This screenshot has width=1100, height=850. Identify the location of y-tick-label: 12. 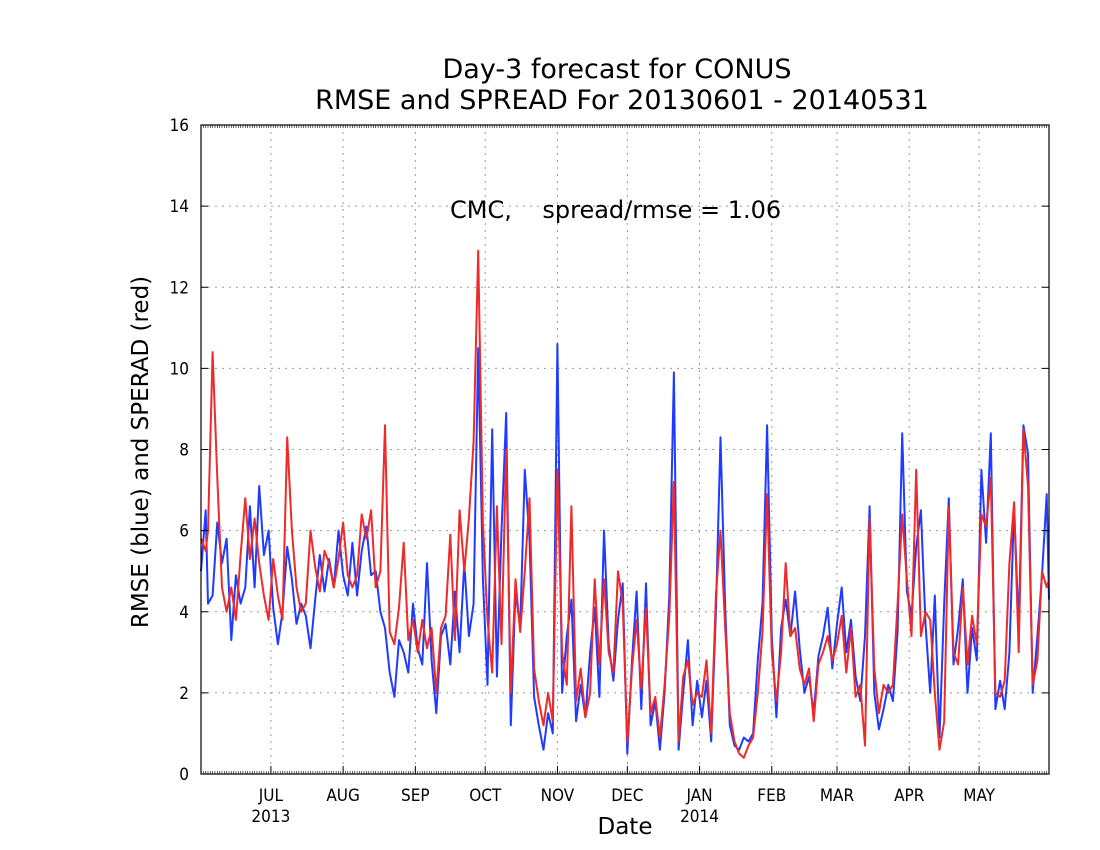
(179, 288).